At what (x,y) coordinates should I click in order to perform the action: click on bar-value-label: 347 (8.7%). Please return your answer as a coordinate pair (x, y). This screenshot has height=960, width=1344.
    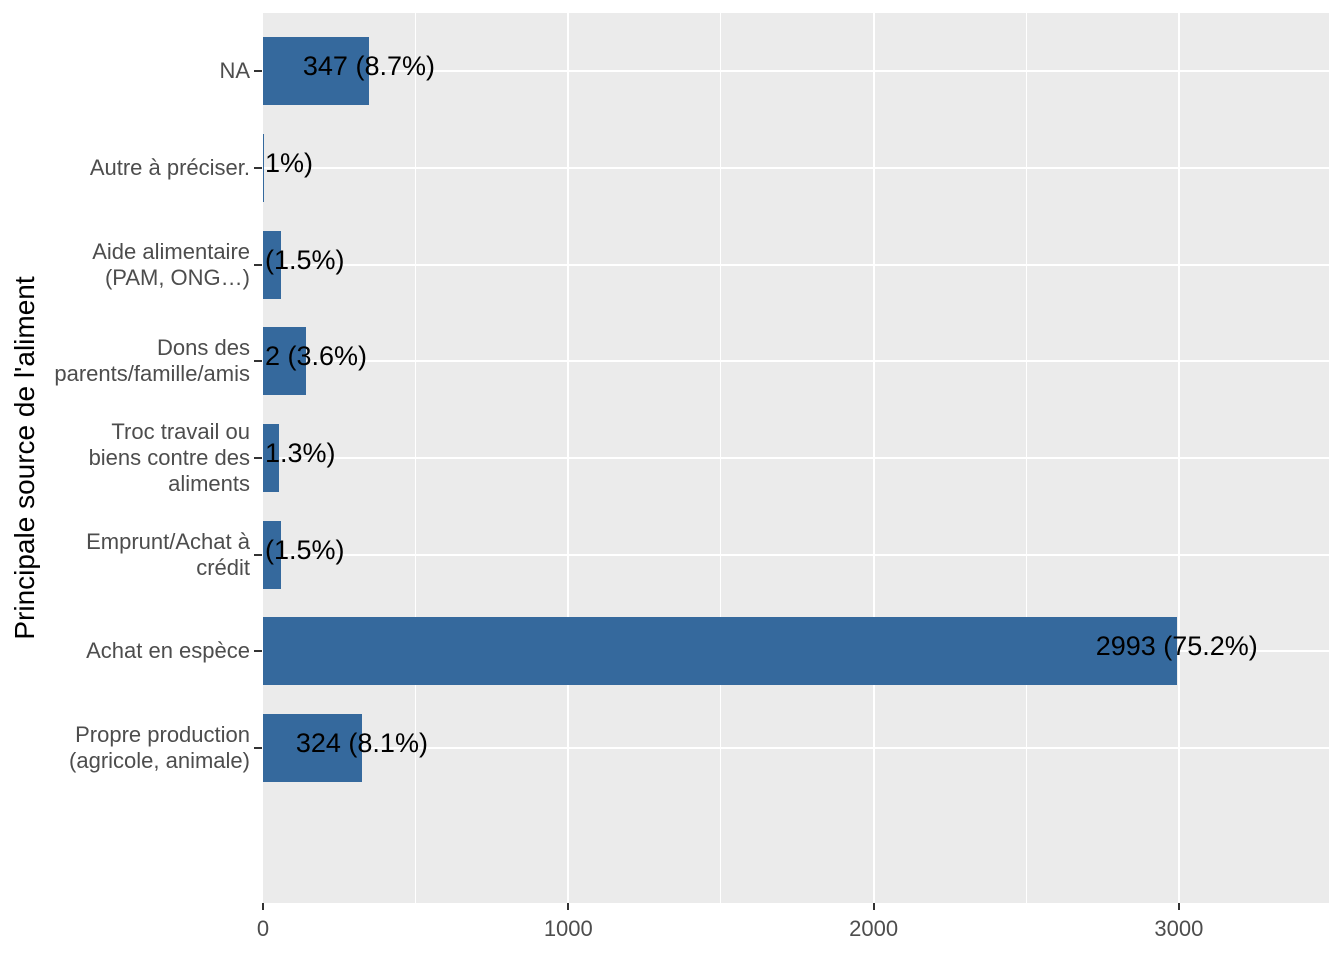
    Looking at the image, I should click on (368, 66).